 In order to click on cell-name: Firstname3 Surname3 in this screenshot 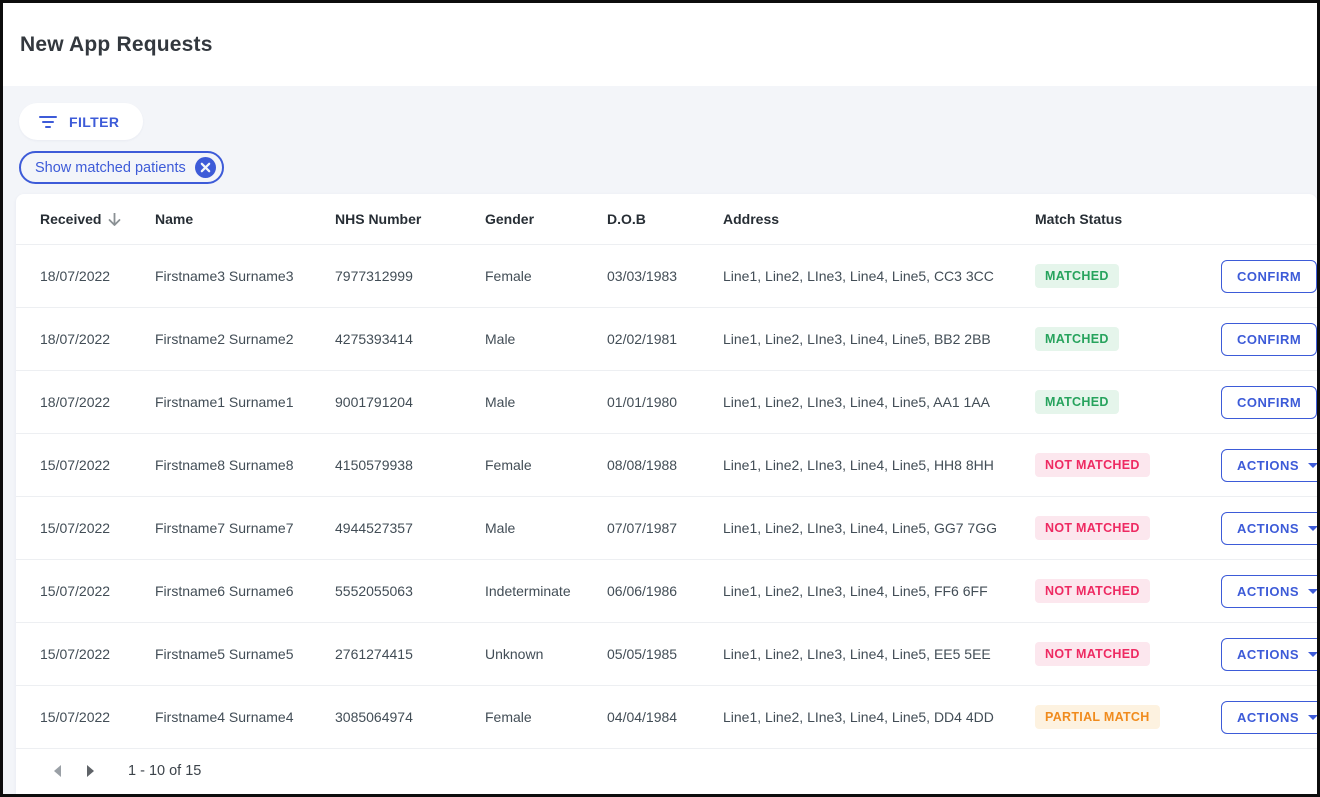, I will do `click(224, 276)`.